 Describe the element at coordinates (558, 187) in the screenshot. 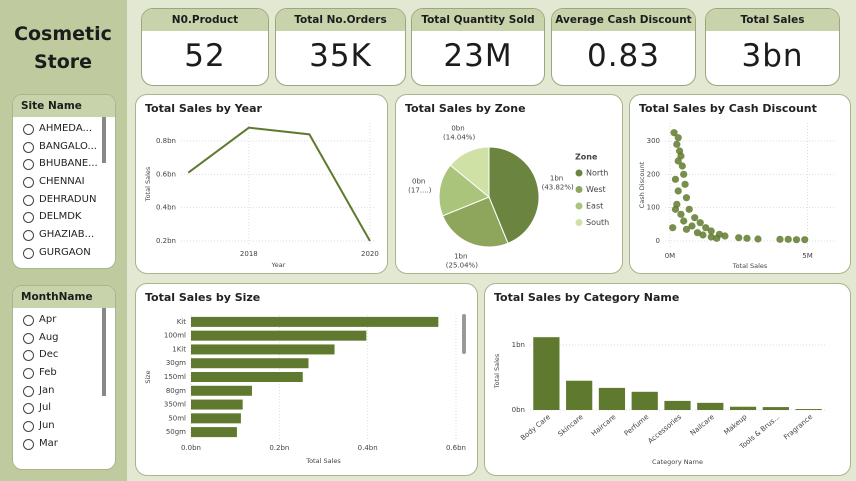

I see `data-label-line: (43.82%)` at that location.